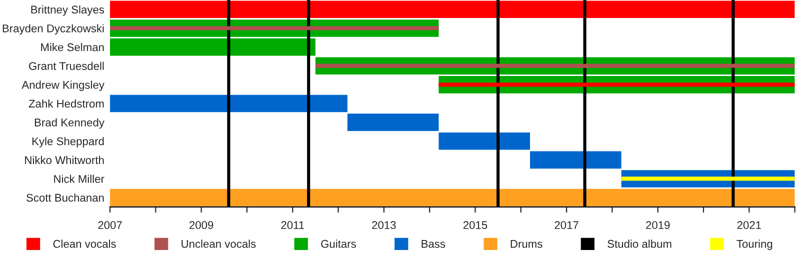 The image size is (800, 260). I want to click on y-tick-label: Mike Selman, so click(72, 47).